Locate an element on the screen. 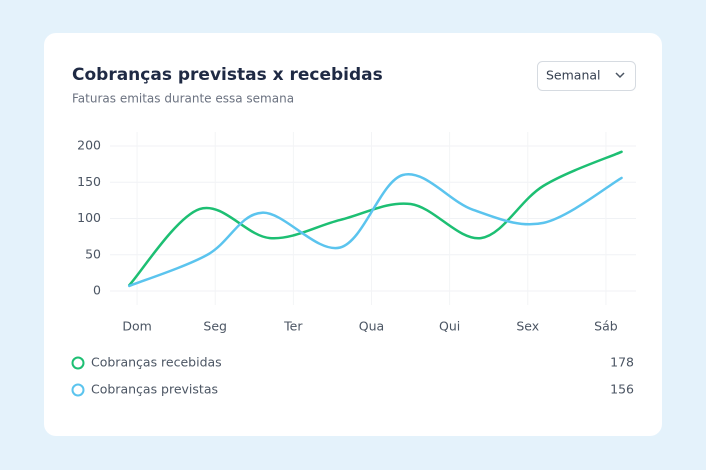 This screenshot has width=706, height=470. y-tick-label: 150 is located at coordinates (89, 181).